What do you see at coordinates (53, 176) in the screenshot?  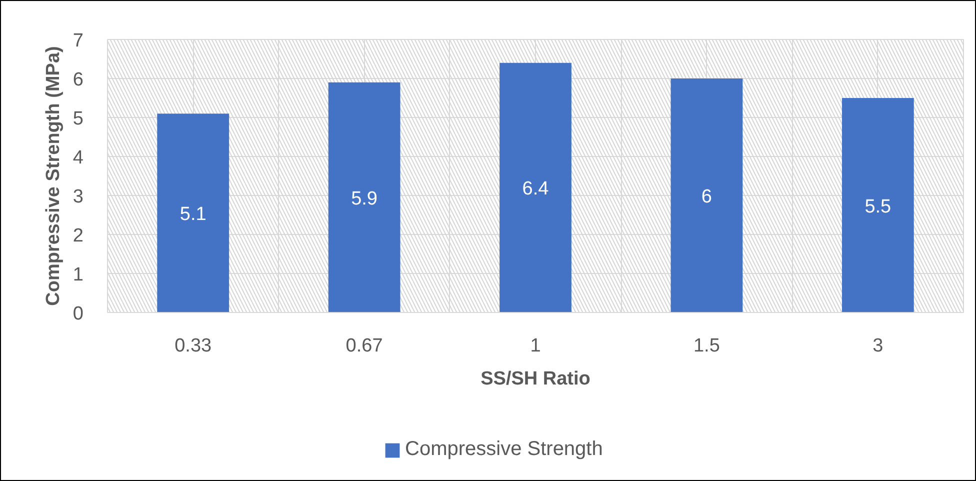 I see `y-axis-title: Compressive Strength (MPa)` at bounding box center [53, 176].